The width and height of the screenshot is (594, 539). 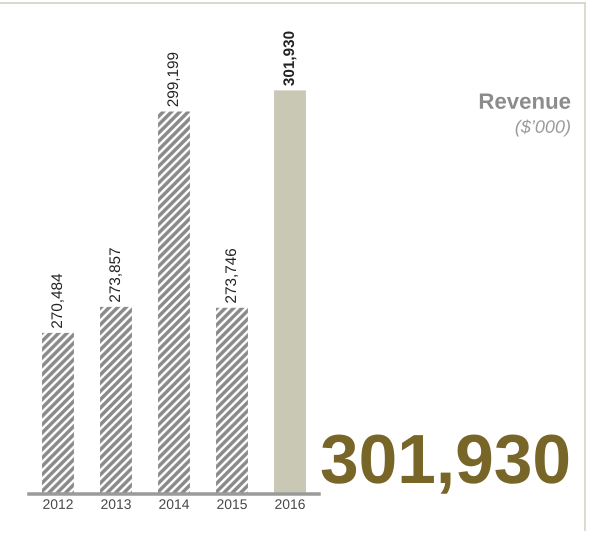 What do you see at coordinates (58, 504) in the screenshot?
I see `x-tick-label: 2012` at bounding box center [58, 504].